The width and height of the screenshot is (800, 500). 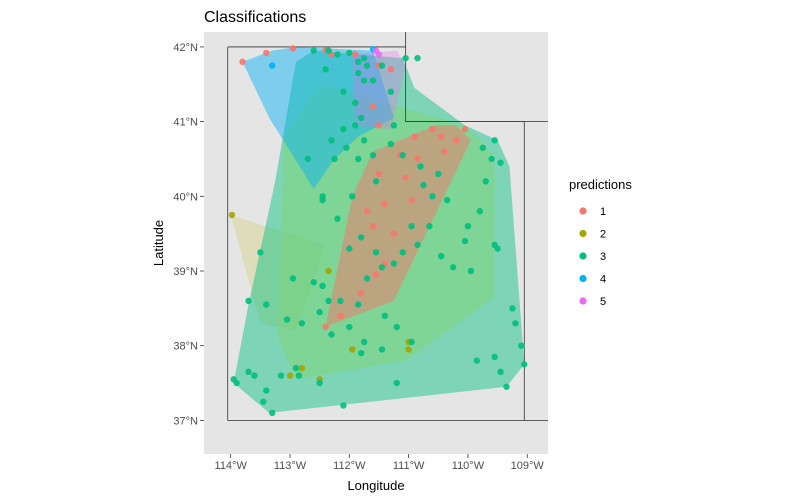 What do you see at coordinates (158, 243) in the screenshot?
I see `y-axis-title: Latitude` at bounding box center [158, 243].